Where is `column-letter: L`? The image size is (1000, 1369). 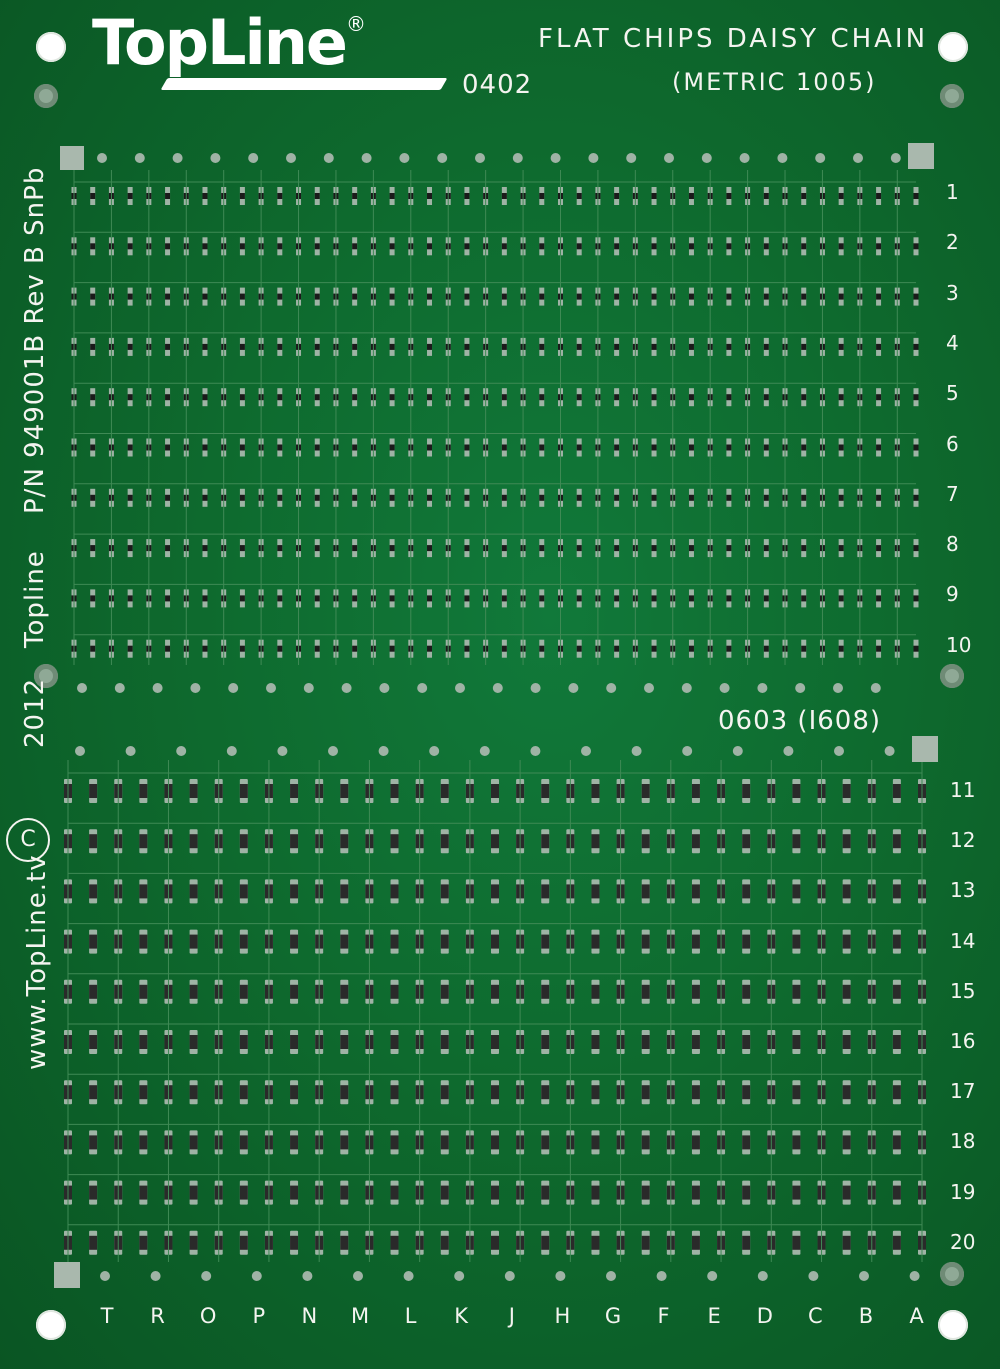
column-letter: L is located at coordinates (410, 1316).